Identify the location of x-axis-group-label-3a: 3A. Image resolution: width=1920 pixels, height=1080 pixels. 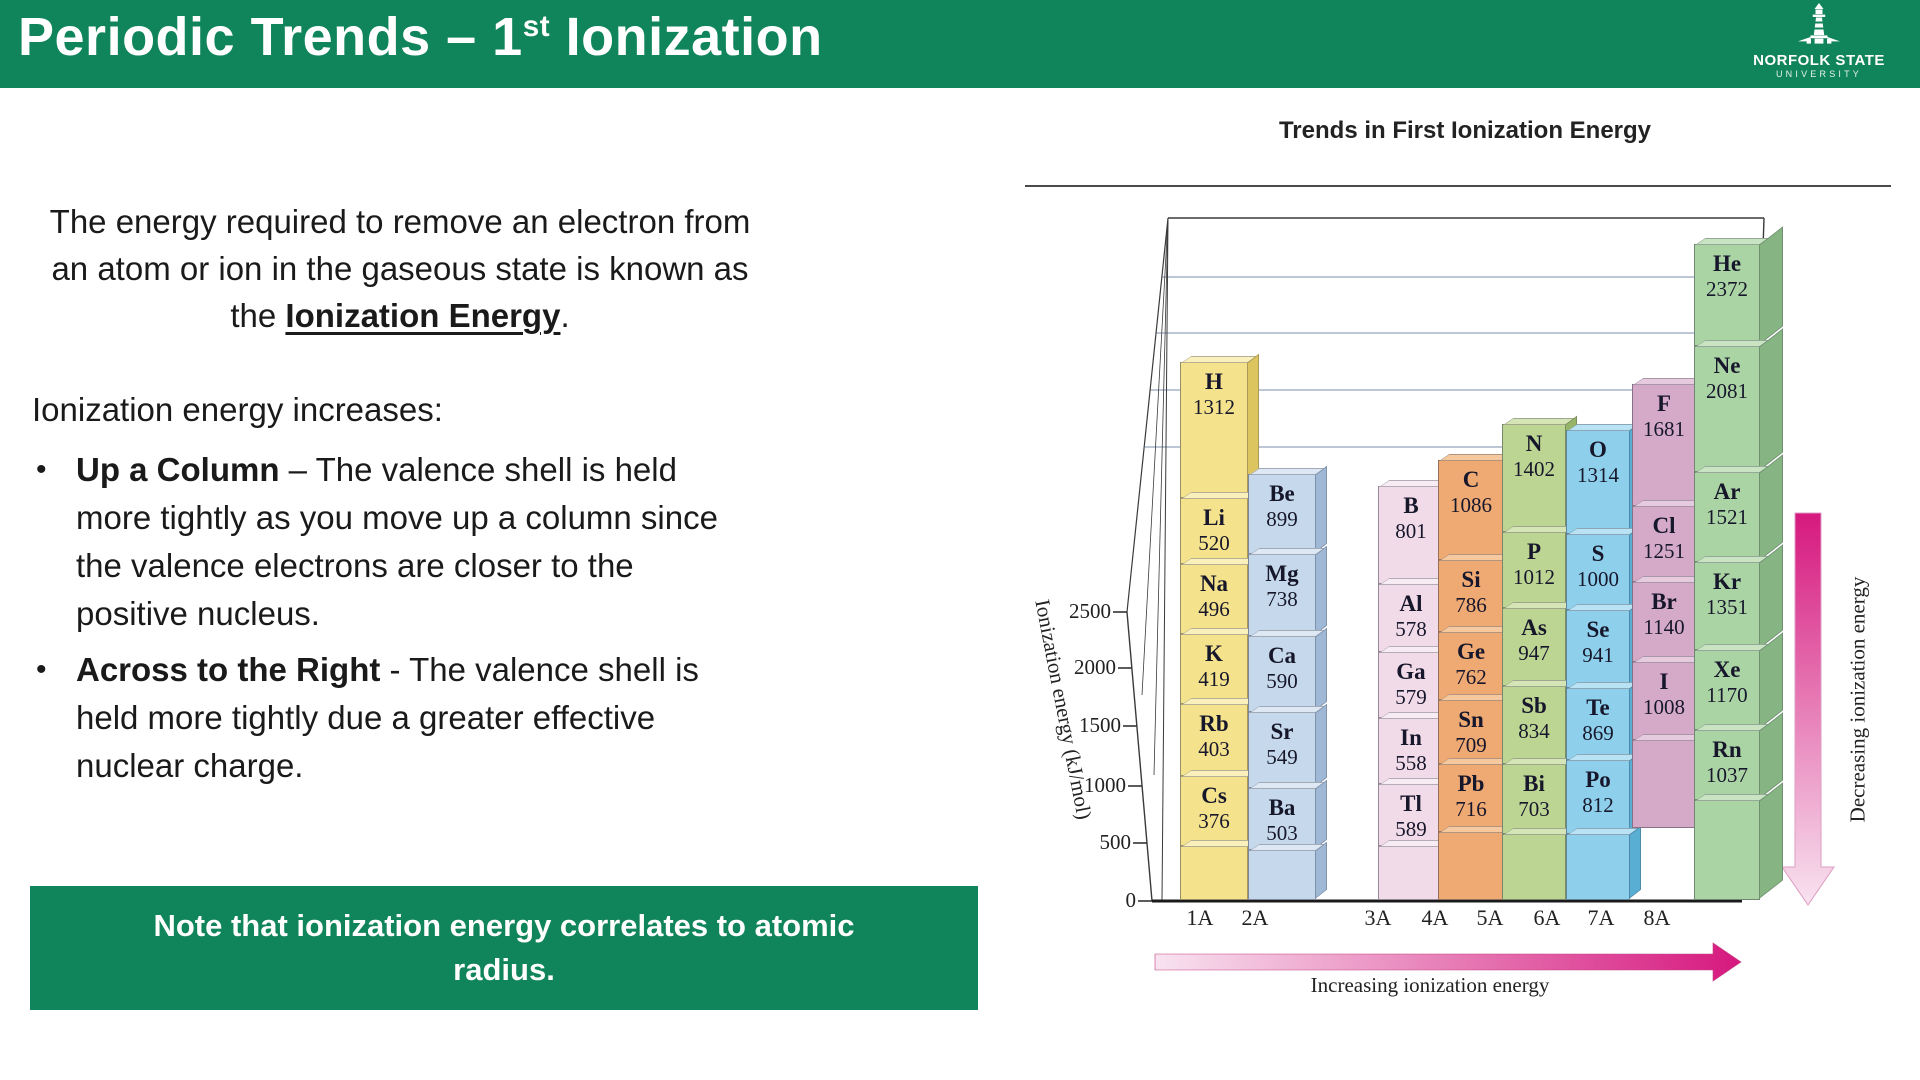
(1378, 917).